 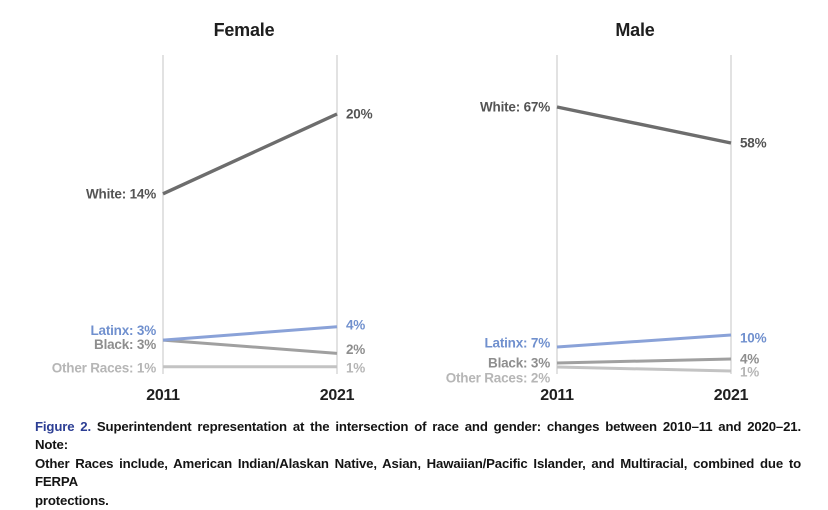 What do you see at coordinates (355, 349) in the screenshot?
I see `series-end-label-black: 2%` at bounding box center [355, 349].